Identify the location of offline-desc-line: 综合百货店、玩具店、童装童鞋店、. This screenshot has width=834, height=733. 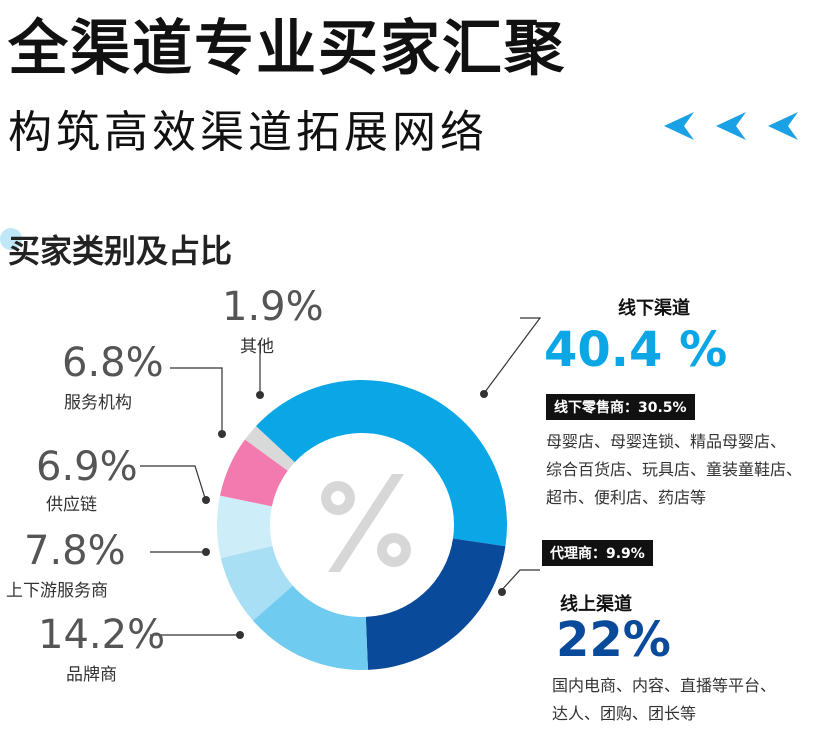
(674, 469).